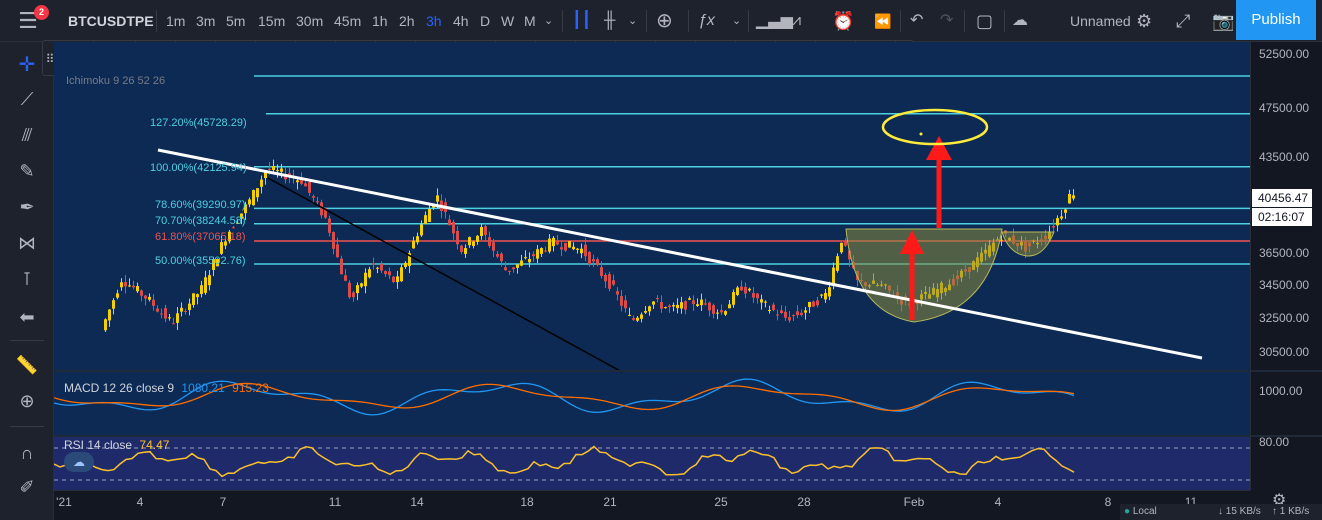  What do you see at coordinates (1028, 244) in the screenshot?
I see `handle-shape` at bounding box center [1028, 244].